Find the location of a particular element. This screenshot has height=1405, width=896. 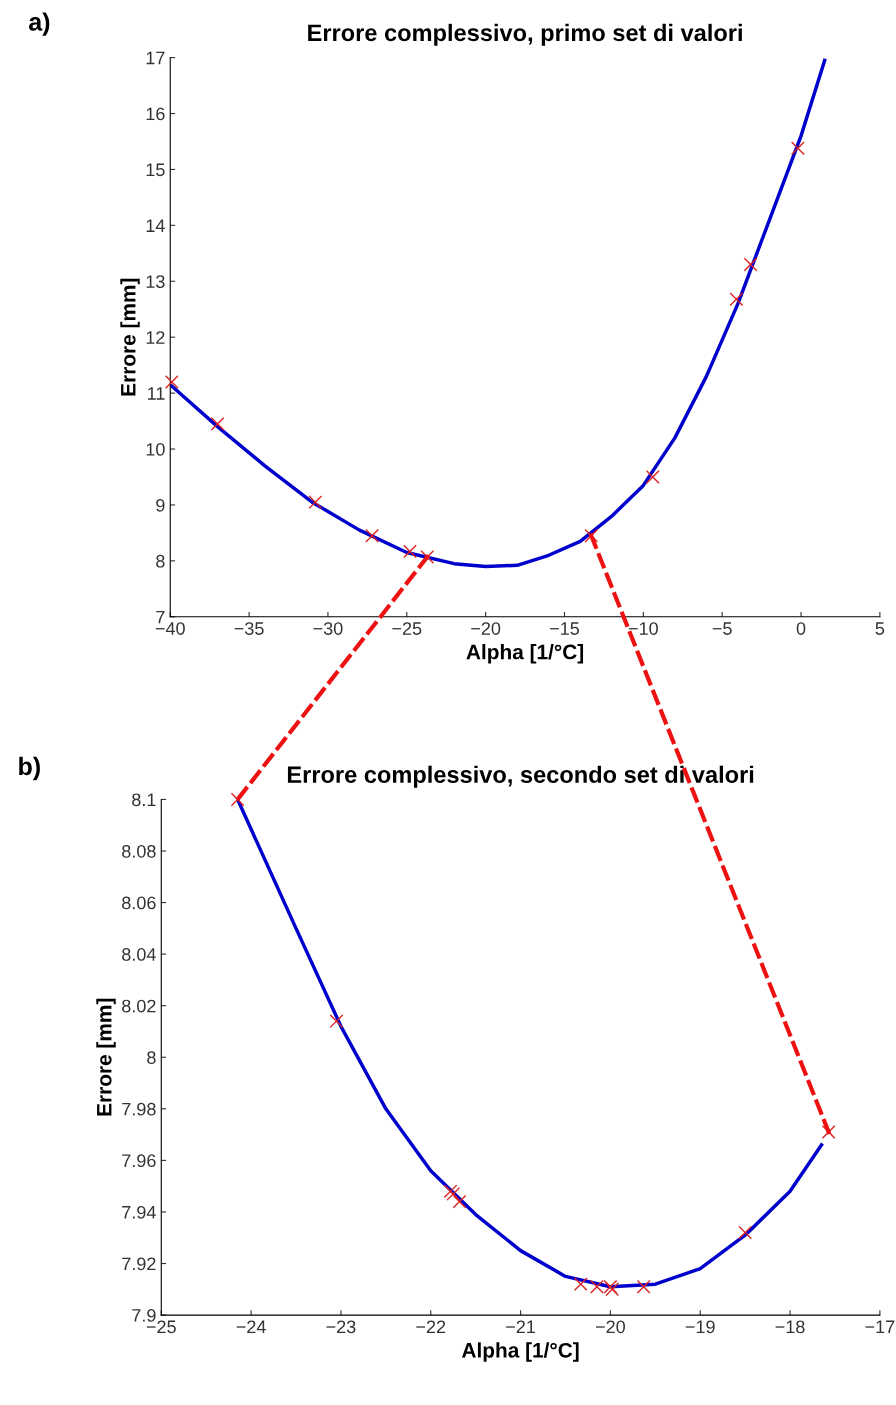

y-tick-label: 7 is located at coordinates (160, 617).